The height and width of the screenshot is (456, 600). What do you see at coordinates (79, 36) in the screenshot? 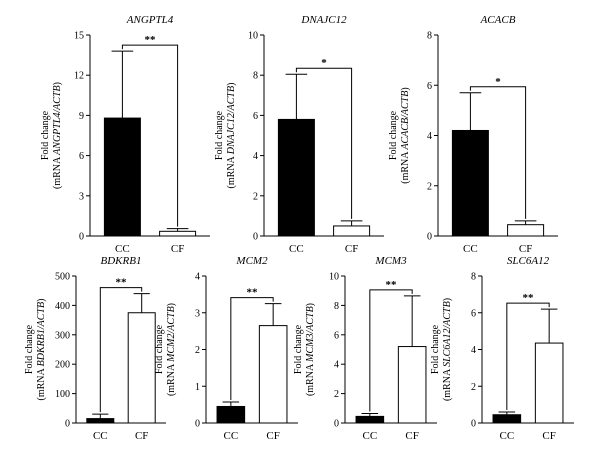
I see `y-tick-label: 15` at bounding box center [79, 36].